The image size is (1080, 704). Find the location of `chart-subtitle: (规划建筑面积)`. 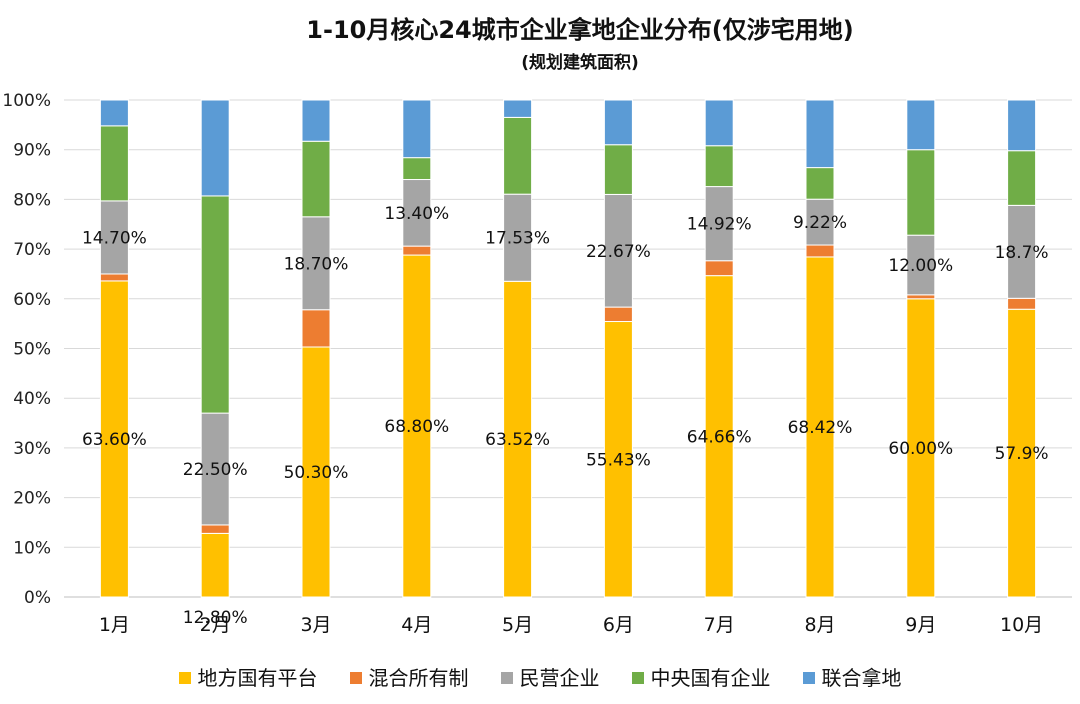

chart-subtitle: (规划建筑面积) is located at coordinates (580, 63).